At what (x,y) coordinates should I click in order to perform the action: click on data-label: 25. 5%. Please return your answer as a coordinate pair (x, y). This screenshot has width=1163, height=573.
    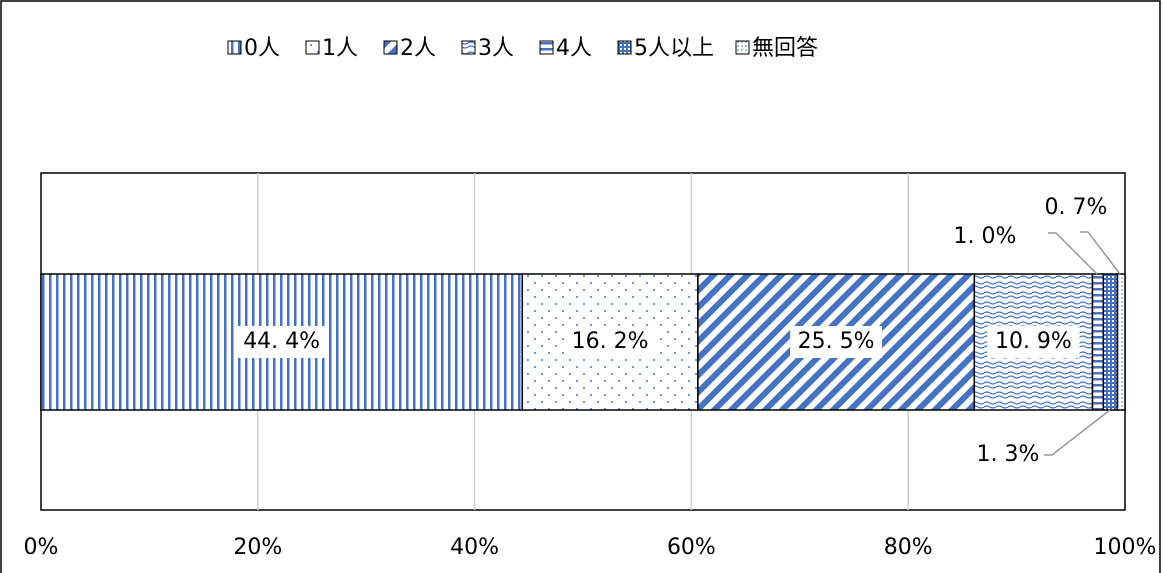
    Looking at the image, I should click on (836, 341).